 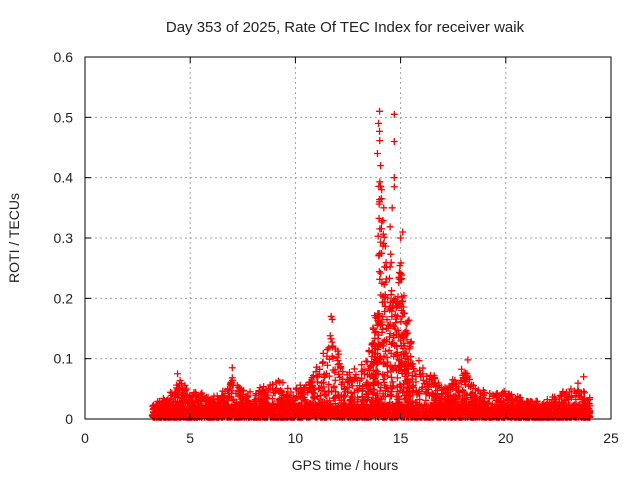 What do you see at coordinates (64, 178) in the screenshot?
I see `y-tick-label: 0.4` at bounding box center [64, 178].